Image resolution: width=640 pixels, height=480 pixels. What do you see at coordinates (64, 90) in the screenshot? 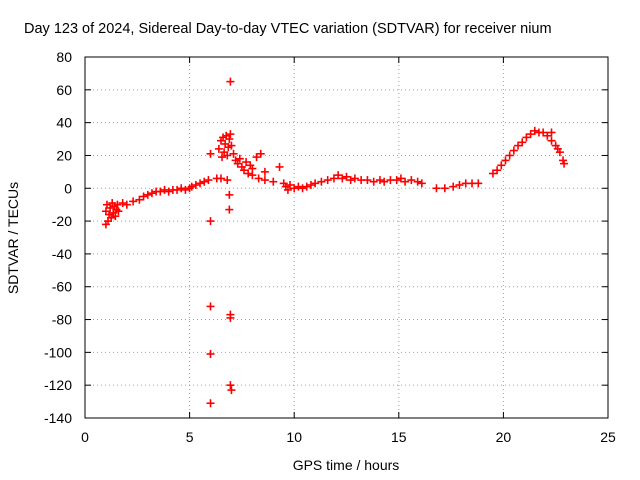
I see `y-tick-label: 60` at bounding box center [64, 90].